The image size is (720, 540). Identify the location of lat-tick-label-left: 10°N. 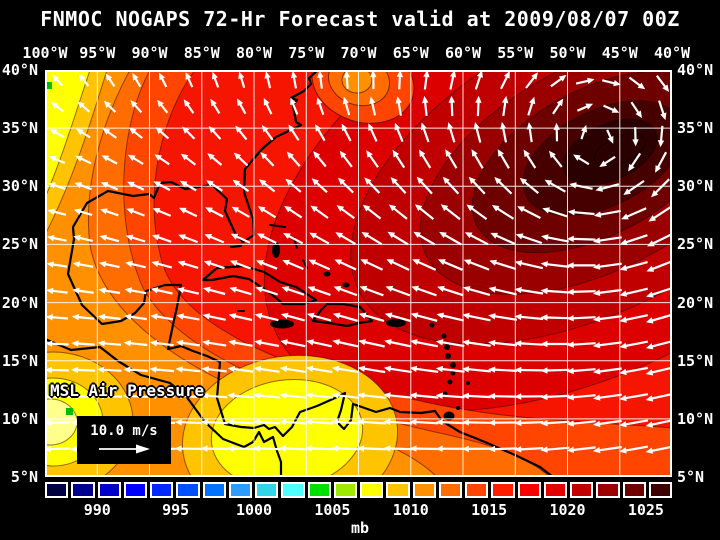
(19, 418).